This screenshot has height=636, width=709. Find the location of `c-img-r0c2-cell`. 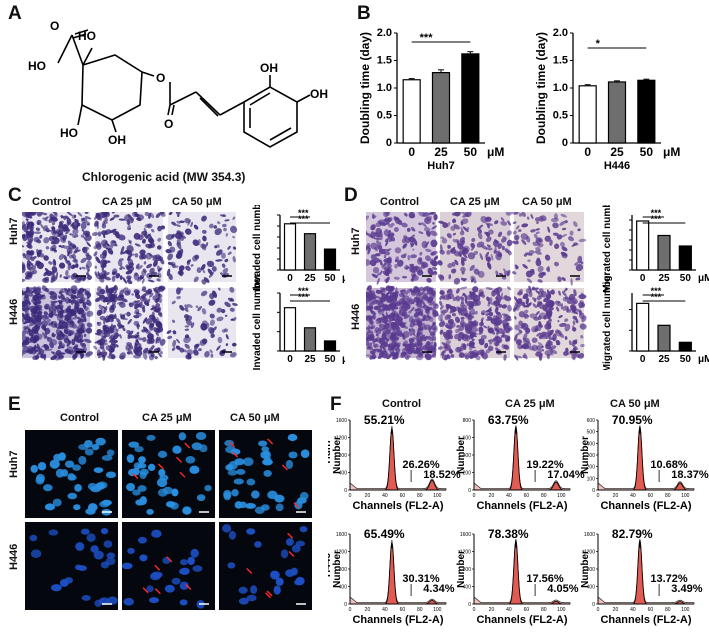

c-img-r0c2-cell is located at coordinates (199, 270).